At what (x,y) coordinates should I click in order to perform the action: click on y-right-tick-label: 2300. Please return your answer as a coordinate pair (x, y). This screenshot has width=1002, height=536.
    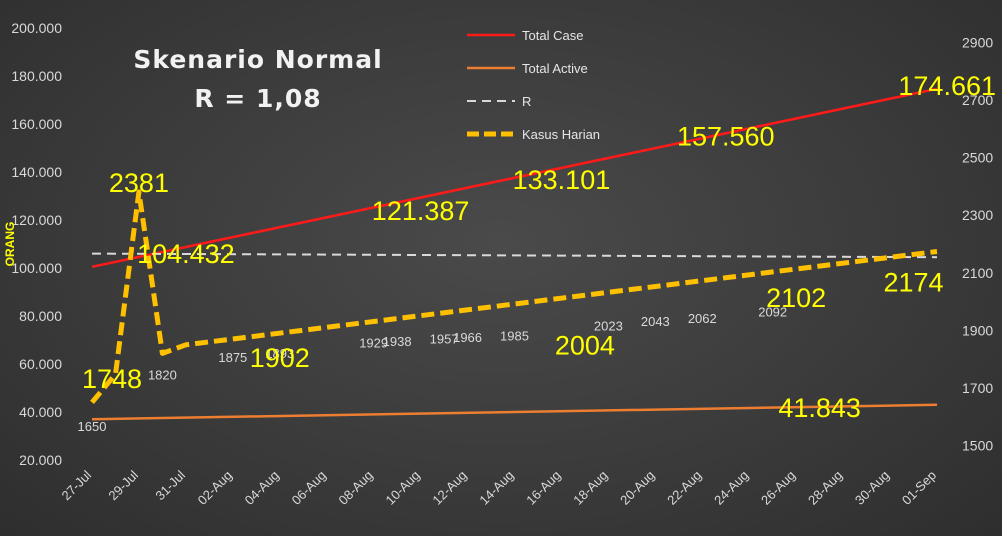
    Looking at the image, I should click on (977, 215).